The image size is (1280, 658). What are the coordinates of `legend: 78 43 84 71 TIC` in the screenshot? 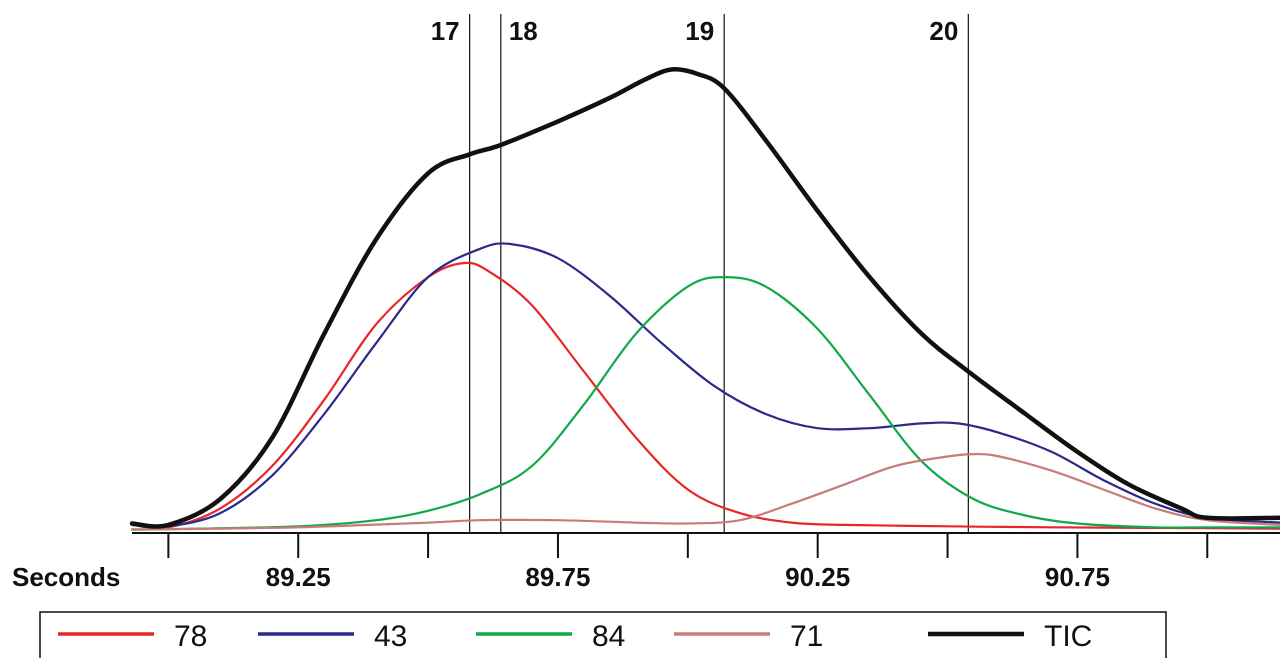 It's located at (603, 634).